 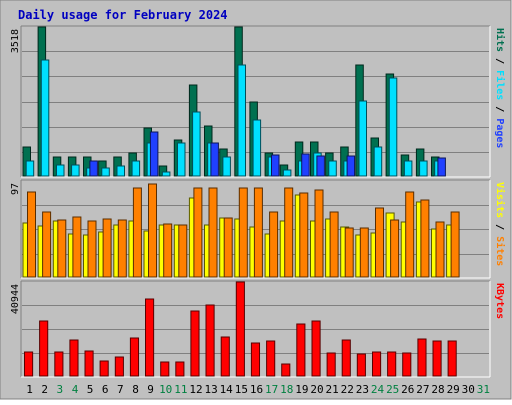 What do you see at coordinates (422, 389) in the screenshot?
I see `x-tick-label-27: 27` at bounding box center [422, 389].